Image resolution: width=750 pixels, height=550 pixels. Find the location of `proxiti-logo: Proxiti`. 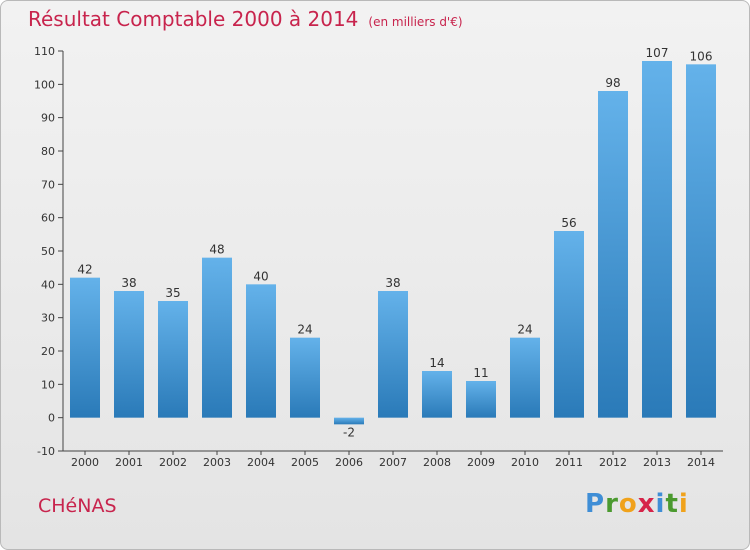

proxiti-logo: Proxiti is located at coordinates (637, 504).